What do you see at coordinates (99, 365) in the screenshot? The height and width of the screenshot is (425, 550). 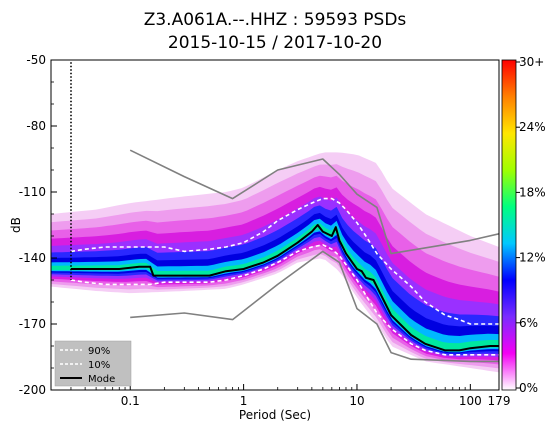 I see `legend-entry-10: 10%` at bounding box center [99, 365].